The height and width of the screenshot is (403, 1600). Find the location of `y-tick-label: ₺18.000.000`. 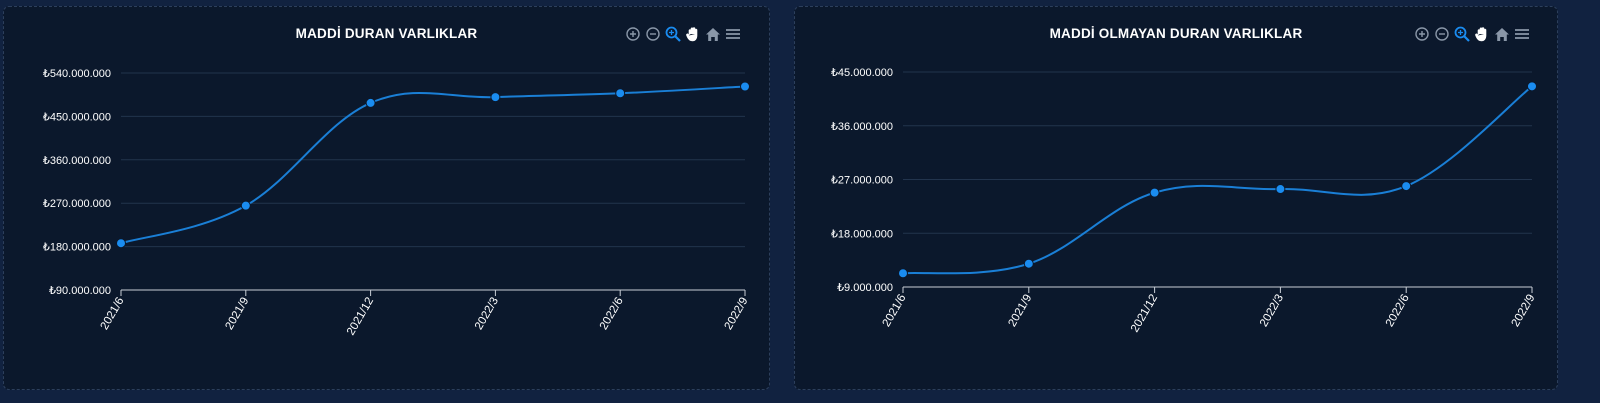

y-tick-label: ₺18.000.000 is located at coordinates (862, 234).